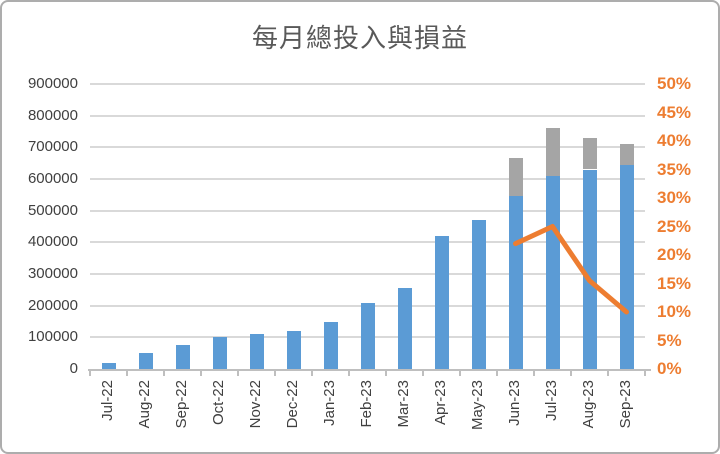  I want to click on y-axis-label: 200000, so click(52, 305).